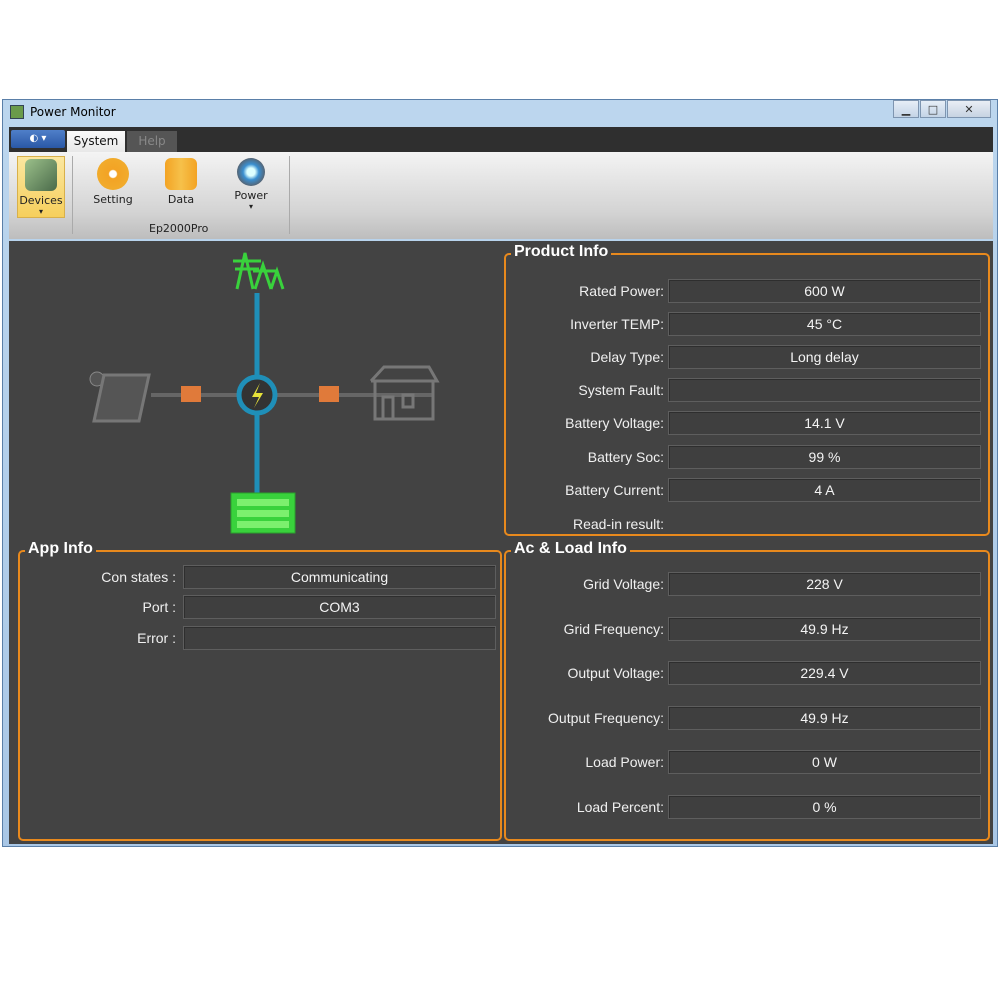 The image size is (1000, 1000). What do you see at coordinates (17, 112) in the screenshot?
I see `app-icon` at bounding box center [17, 112].